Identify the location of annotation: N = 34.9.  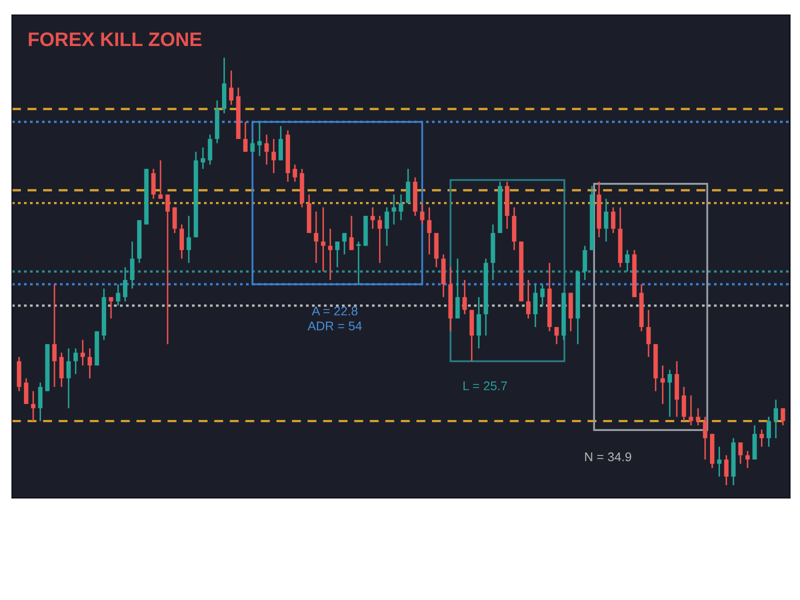
(608, 457).